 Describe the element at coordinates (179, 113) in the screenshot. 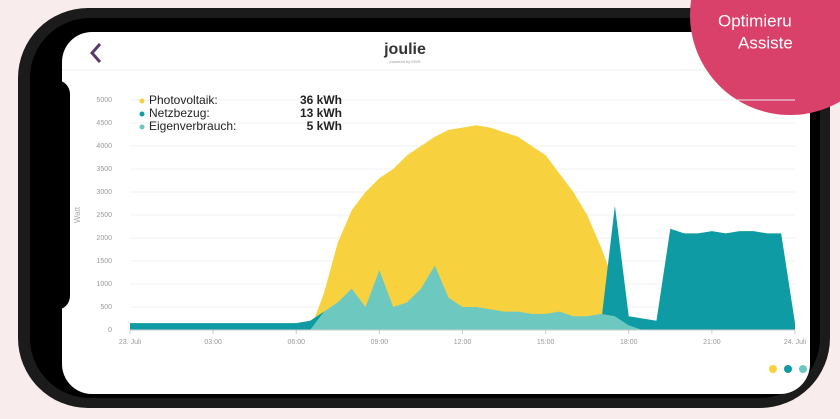

I see `legend-label: Netzbezug:` at that location.